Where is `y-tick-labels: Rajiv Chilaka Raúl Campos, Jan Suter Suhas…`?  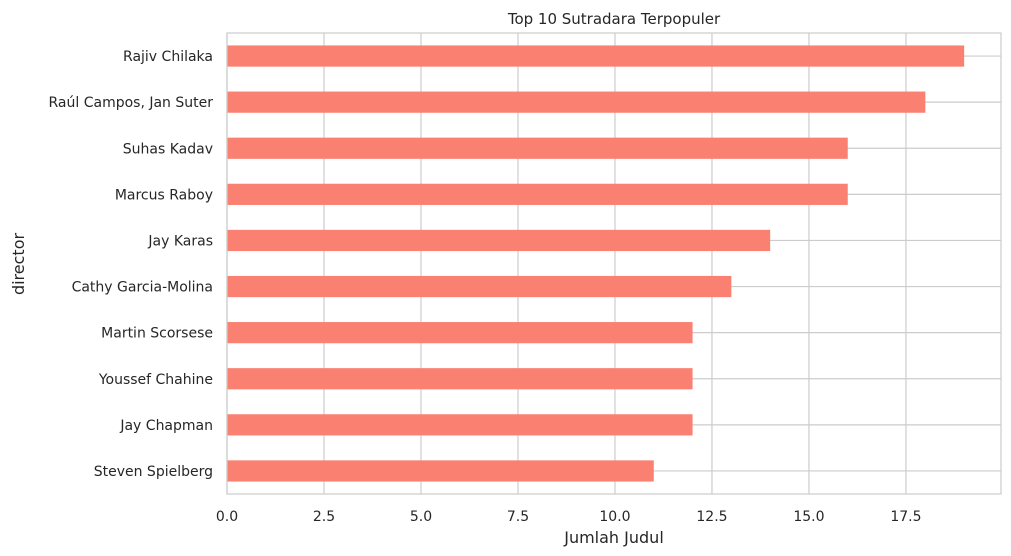
y-tick-labels: Rajiv Chilaka Raúl Campos, Jan Suter Suhas… is located at coordinates (131, 264).